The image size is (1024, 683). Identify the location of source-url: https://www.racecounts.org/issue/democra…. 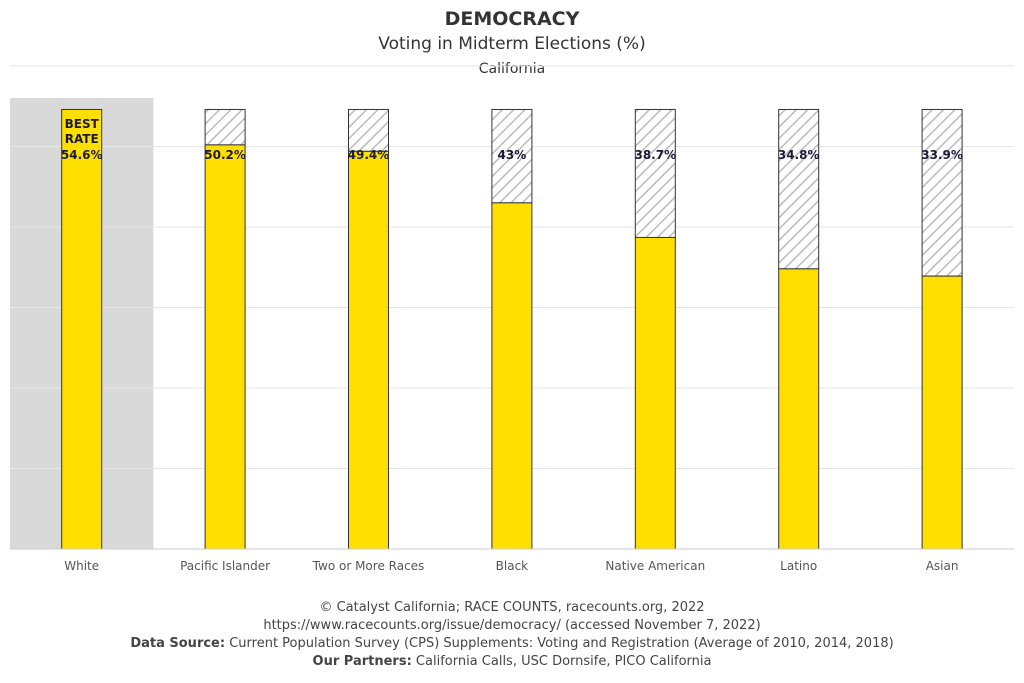
(512, 625).